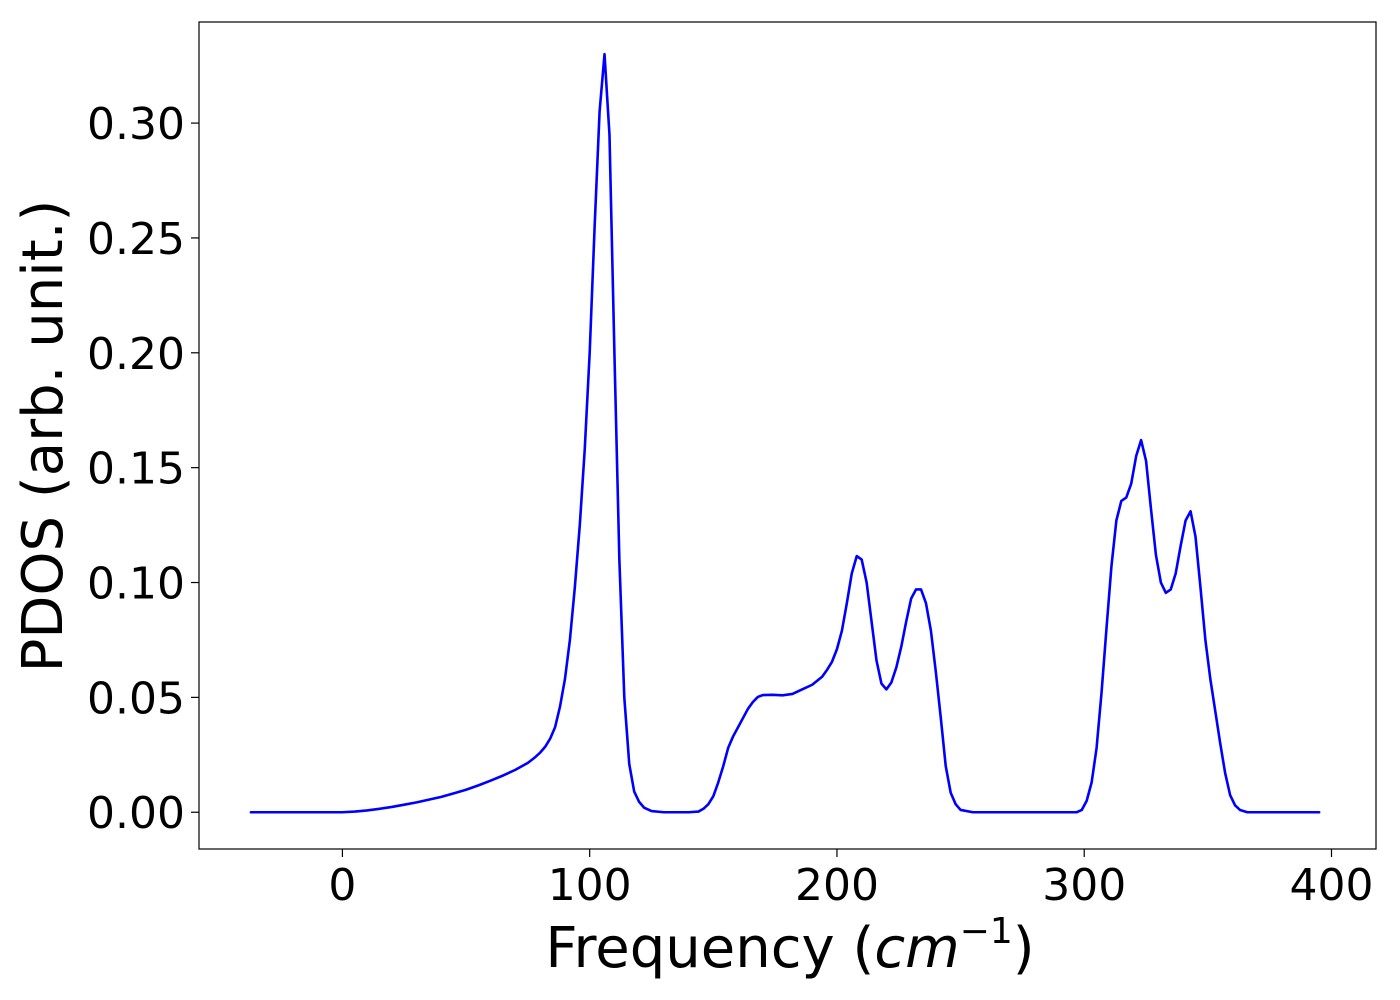 The width and height of the screenshot is (1400, 1000). What do you see at coordinates (136, 584) in the screenshot?
I see `y-tick-label: 0.10` at bounding box center [136, 584].